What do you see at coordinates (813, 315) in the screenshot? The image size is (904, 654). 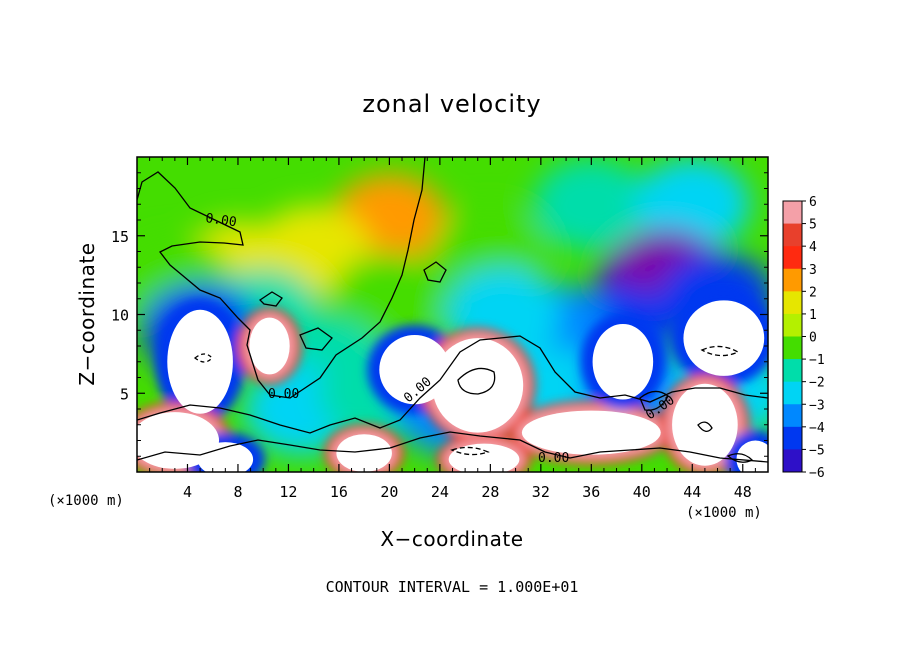 I see `colorbar-label-5: 1` at bounding box center [813, 315].